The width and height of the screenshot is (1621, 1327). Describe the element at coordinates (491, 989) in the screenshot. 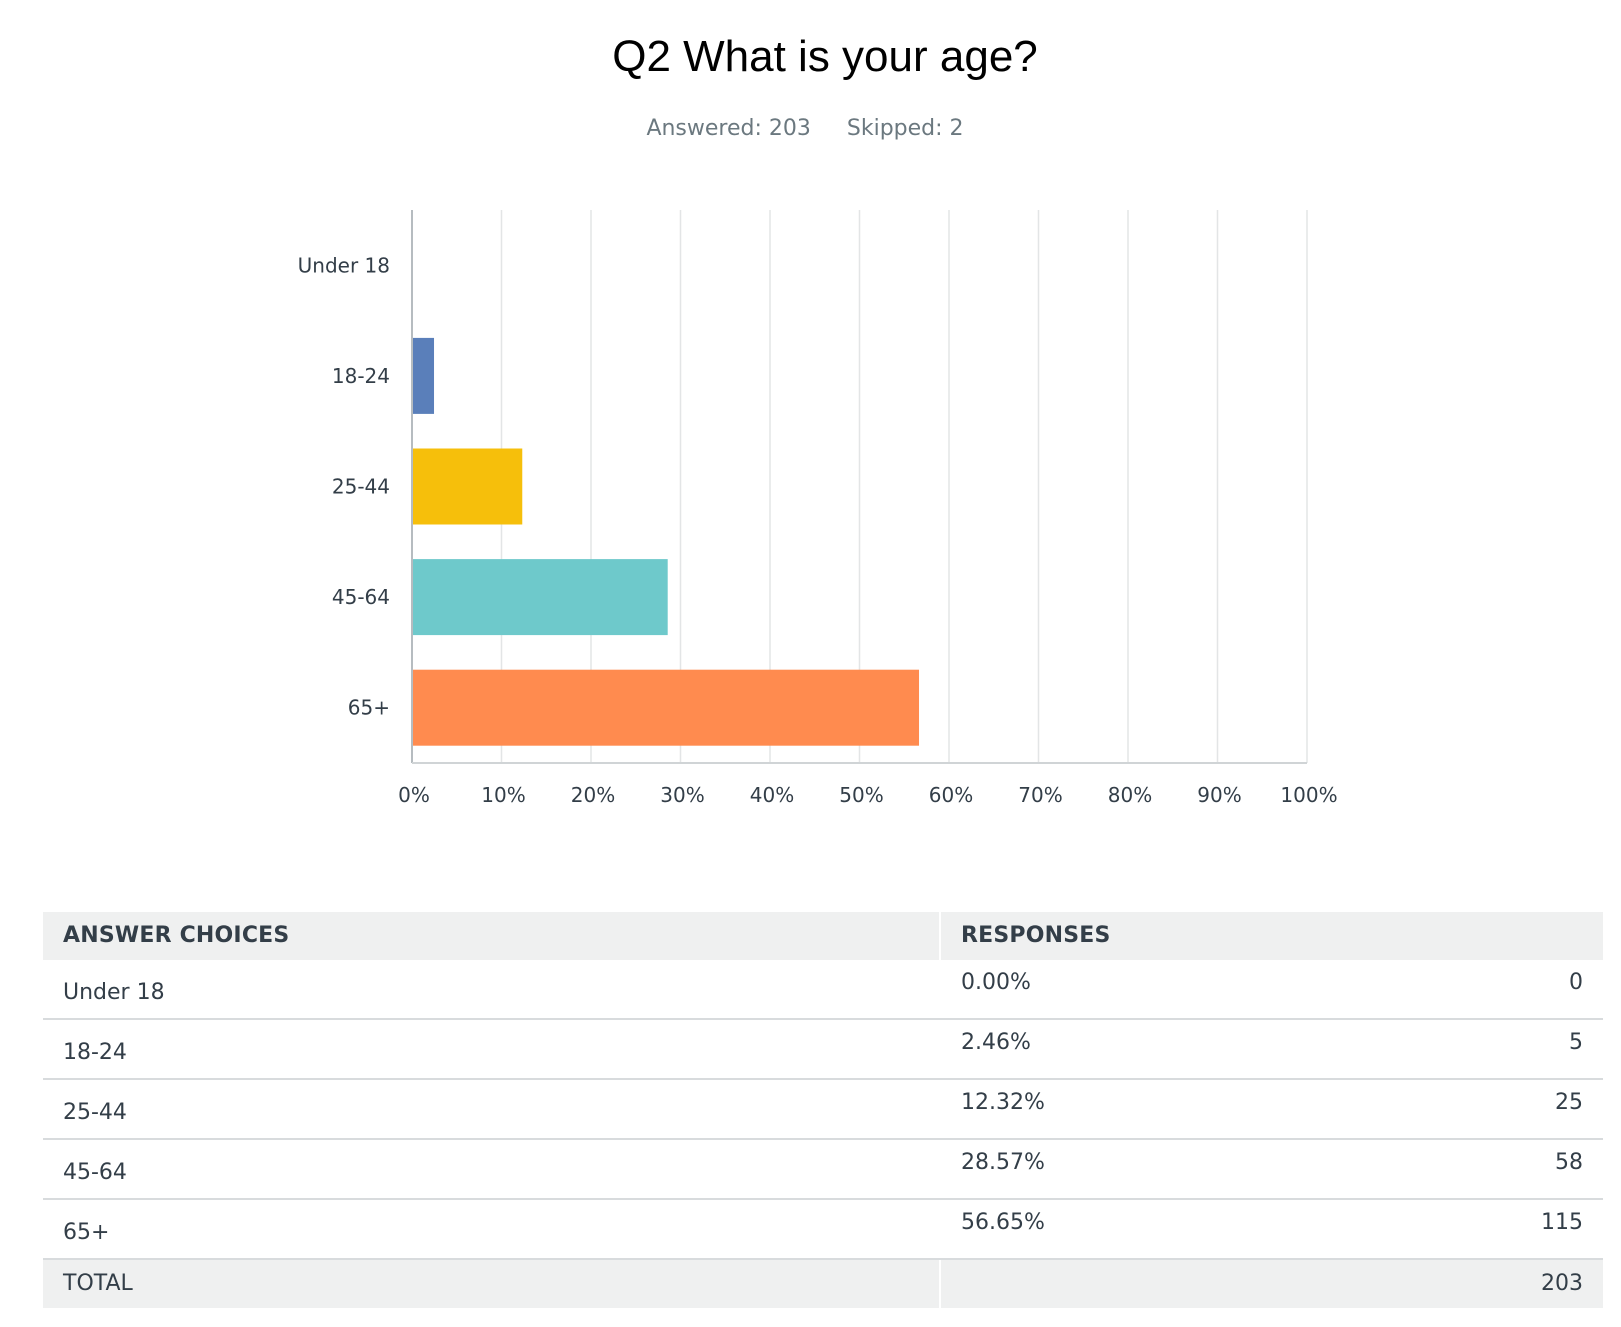

I see `answer-choice-cell: Under 18` at that location.